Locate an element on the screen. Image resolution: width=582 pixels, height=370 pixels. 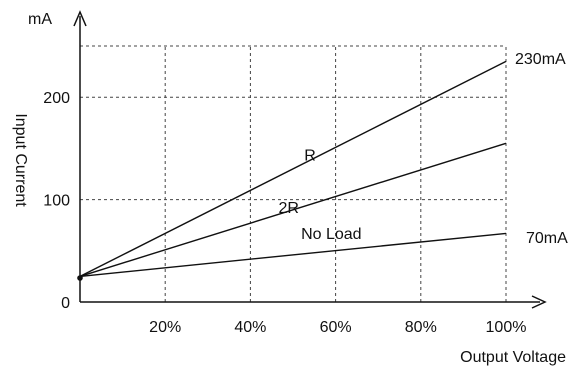
y-tick-label-1: 100 is located at coordinates (56, 201).